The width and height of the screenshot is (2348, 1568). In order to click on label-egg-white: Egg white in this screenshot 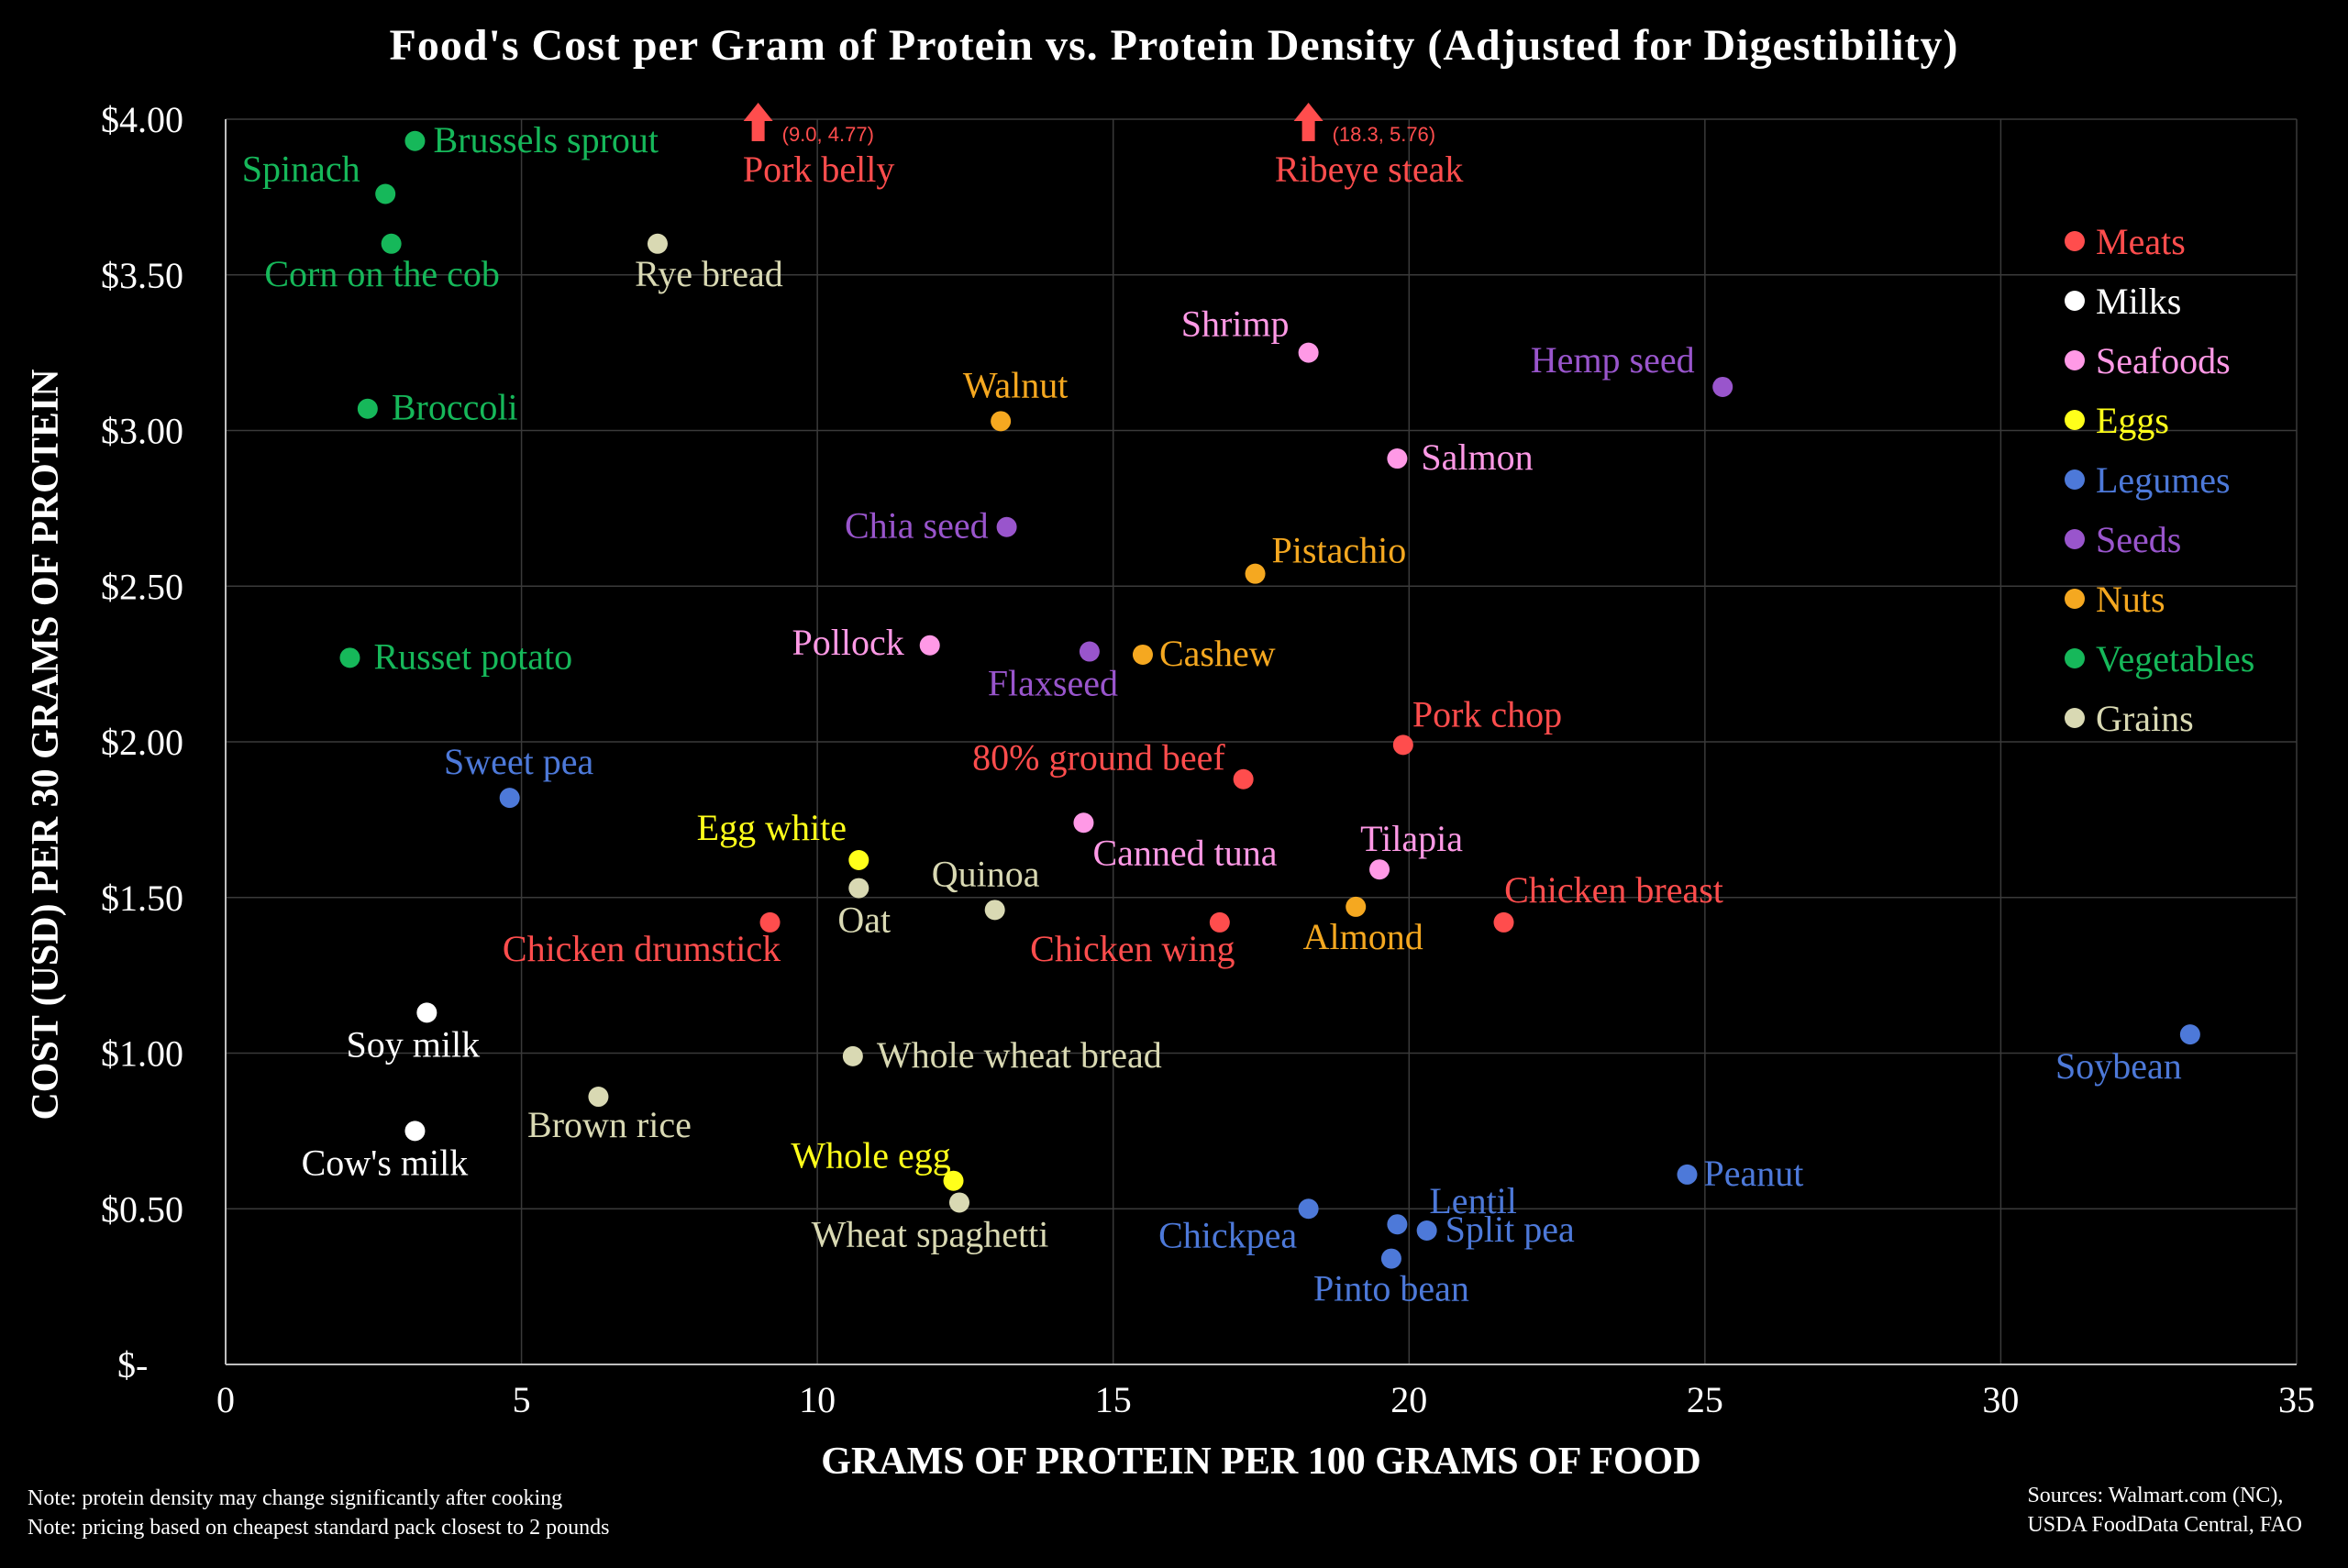, I will do `click(772, 827)`.